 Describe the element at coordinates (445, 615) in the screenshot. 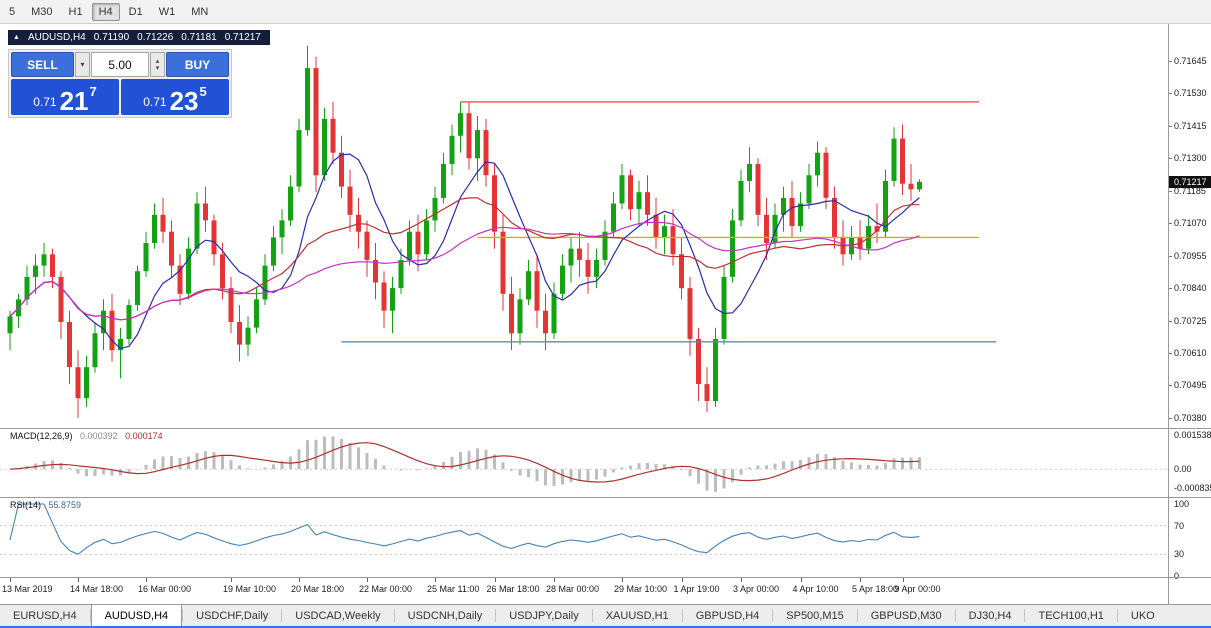

I see `chart-tab-usdcnh-daily: USDCNH,Daily` at that location.